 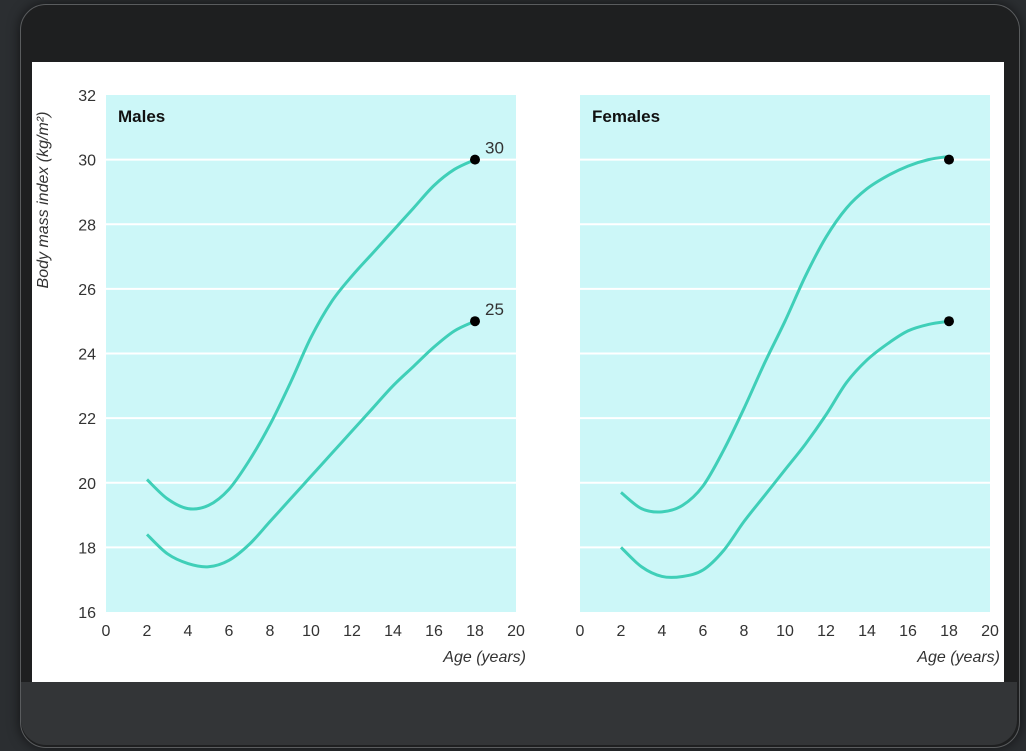 I want to click on y-axis-label: Body mass index (kg/m²), so click(x=43, y=200).